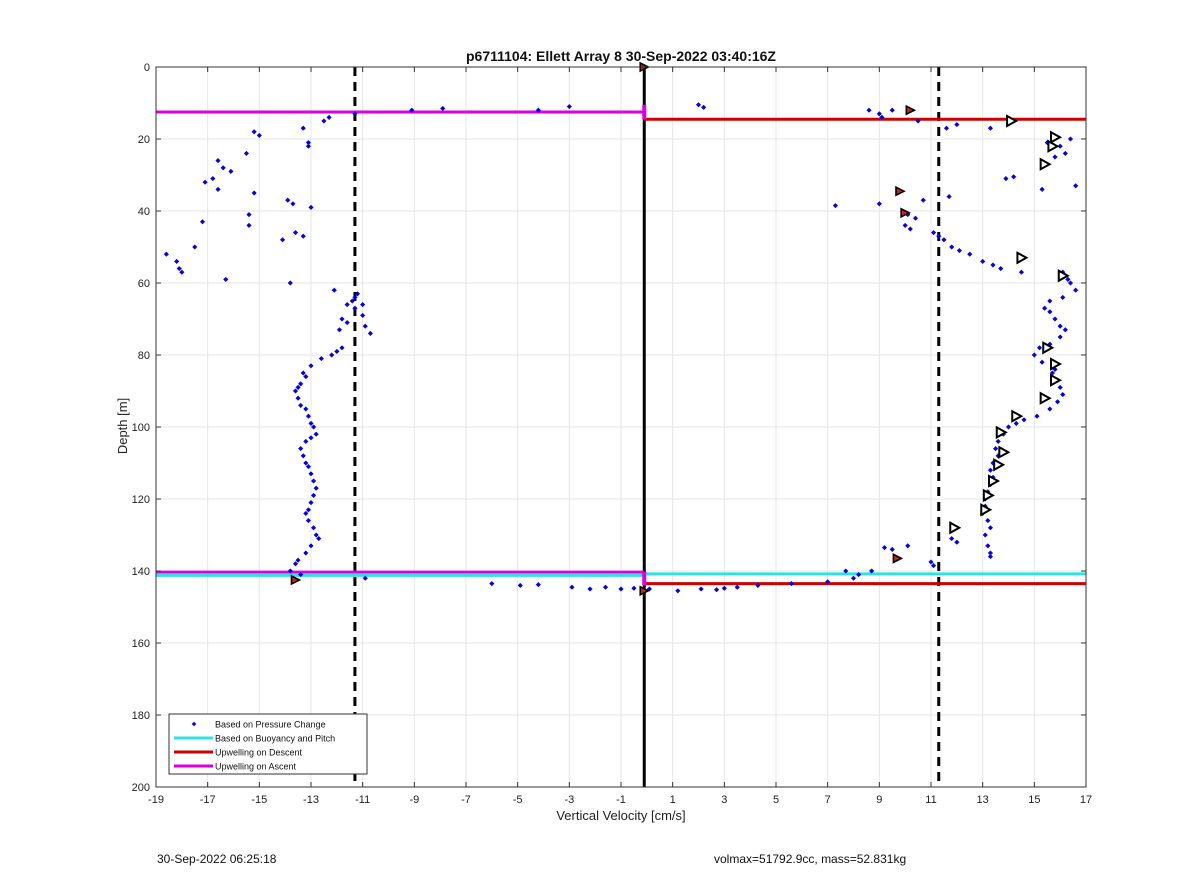 Image resolution: width=1200 pixels, height=885 pixels. What do you see at coordinates (311, 800) in the screenshot?
I see `x-tick-label: -13` at bounding box center [311, 800].